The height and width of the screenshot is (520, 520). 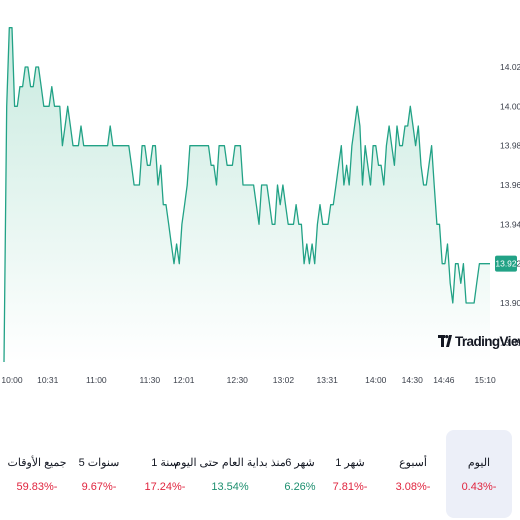 What do you see at coordinates (487, 341) in the screenshot?
I see `tradingview-wordmark: TradingView` at bounding box center [487, 341].